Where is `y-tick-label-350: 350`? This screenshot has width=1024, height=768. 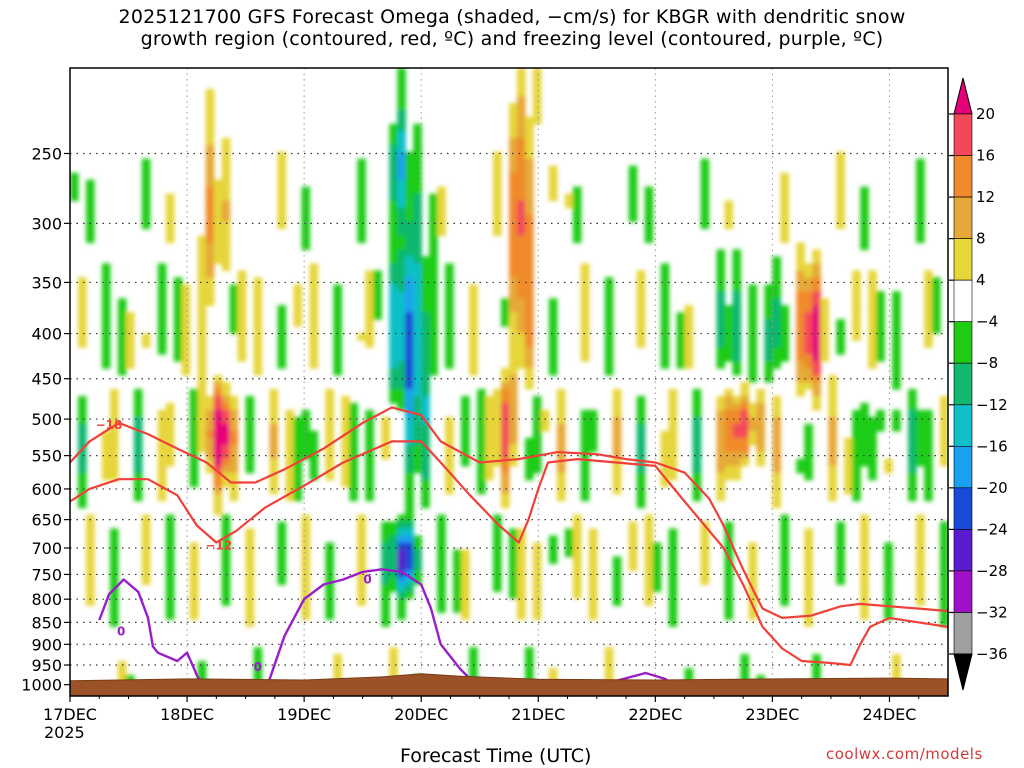
y-tick-label-350: 350 is located at coordinates (46, 282).